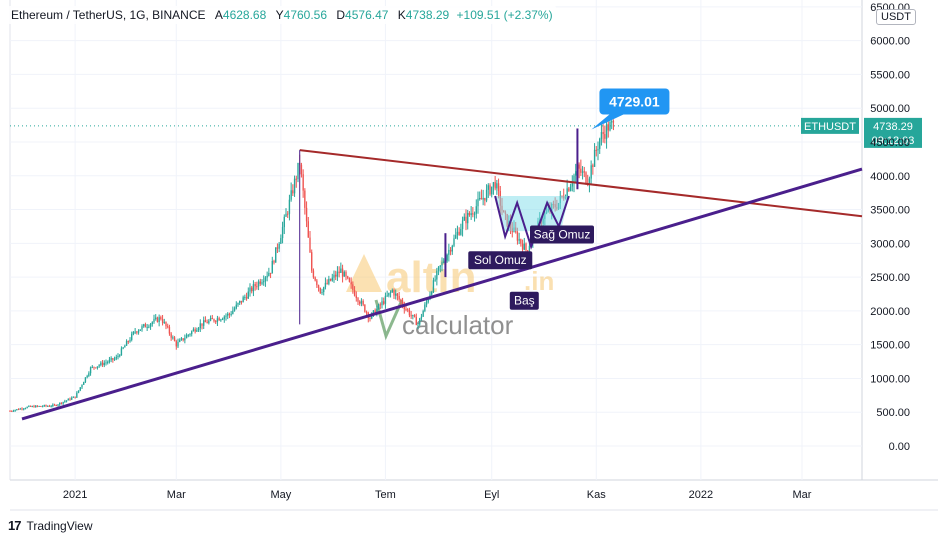 Image resolution: width=938 pixels, height=548 pixels. I want to click on pattern-label: Sol Omuz, so click(500, 260).